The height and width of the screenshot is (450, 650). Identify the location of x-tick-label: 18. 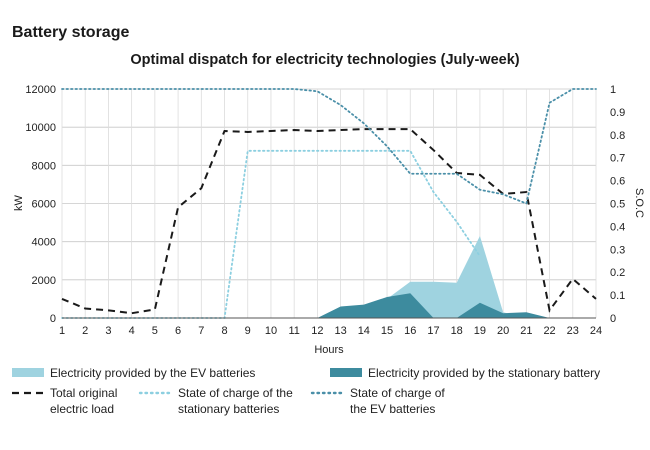
(457, 331).